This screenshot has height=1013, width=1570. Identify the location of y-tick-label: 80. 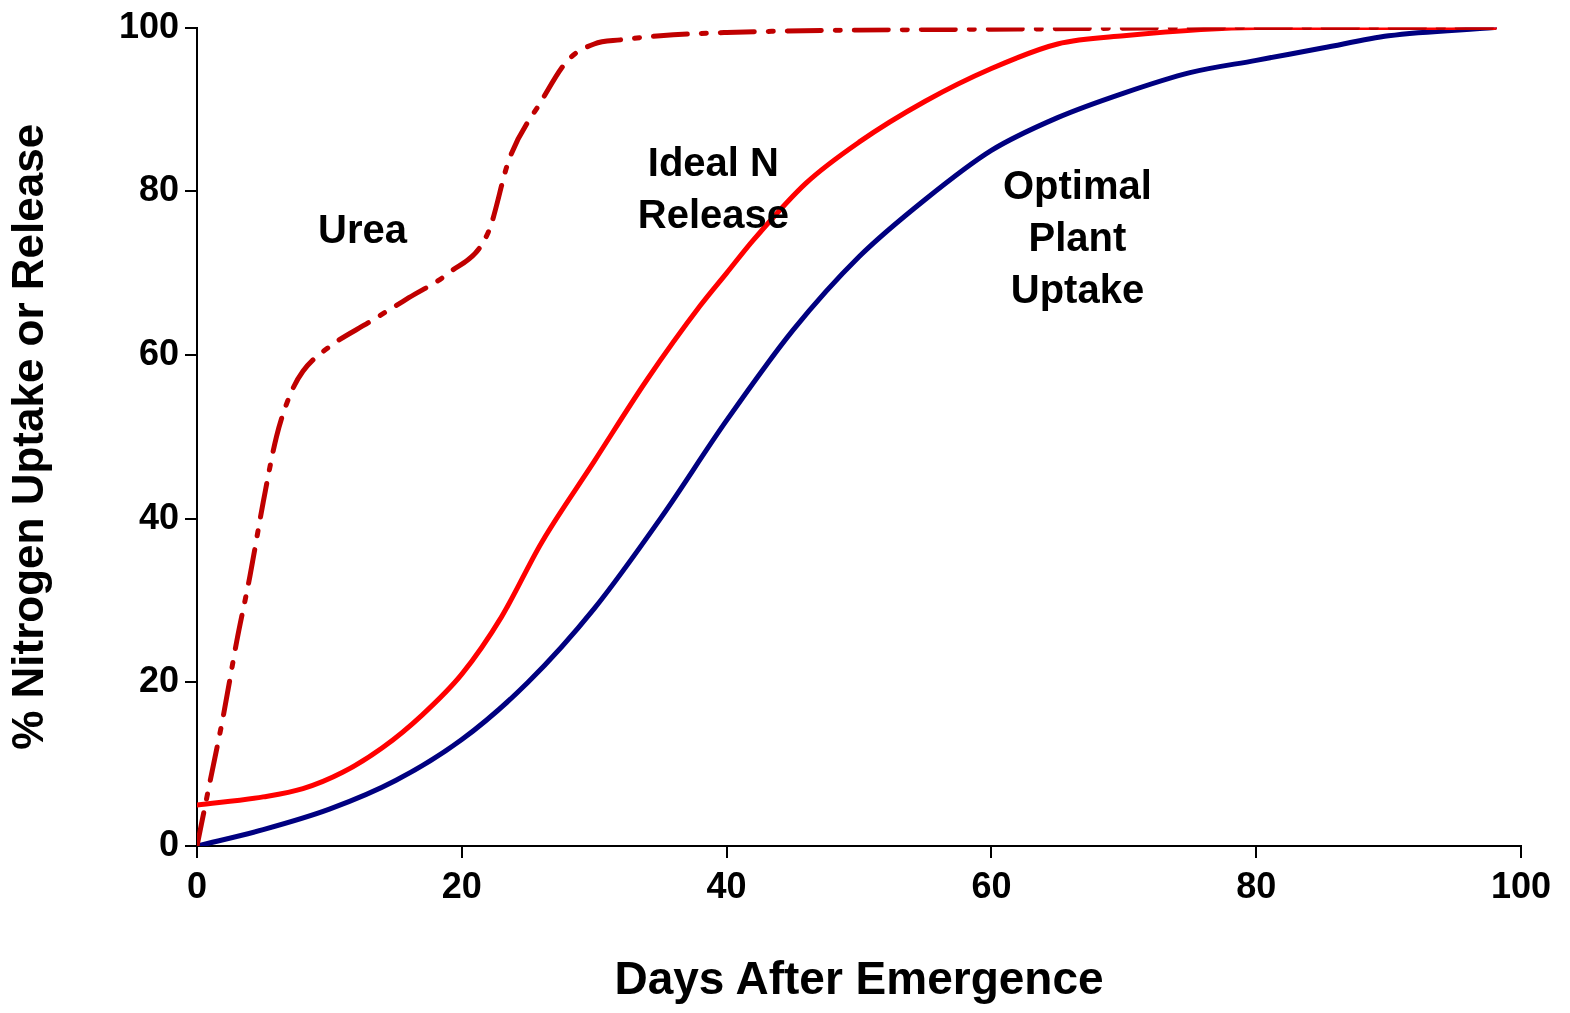
(158, 189).